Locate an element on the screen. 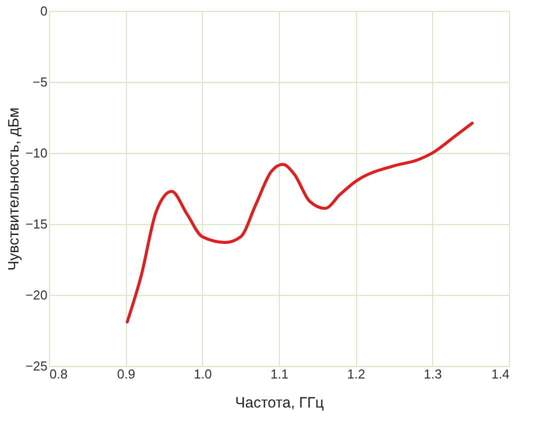 This screenshot has width=550, height=432. x-tick-label: 1.1 is located at coordinates (279, 374).